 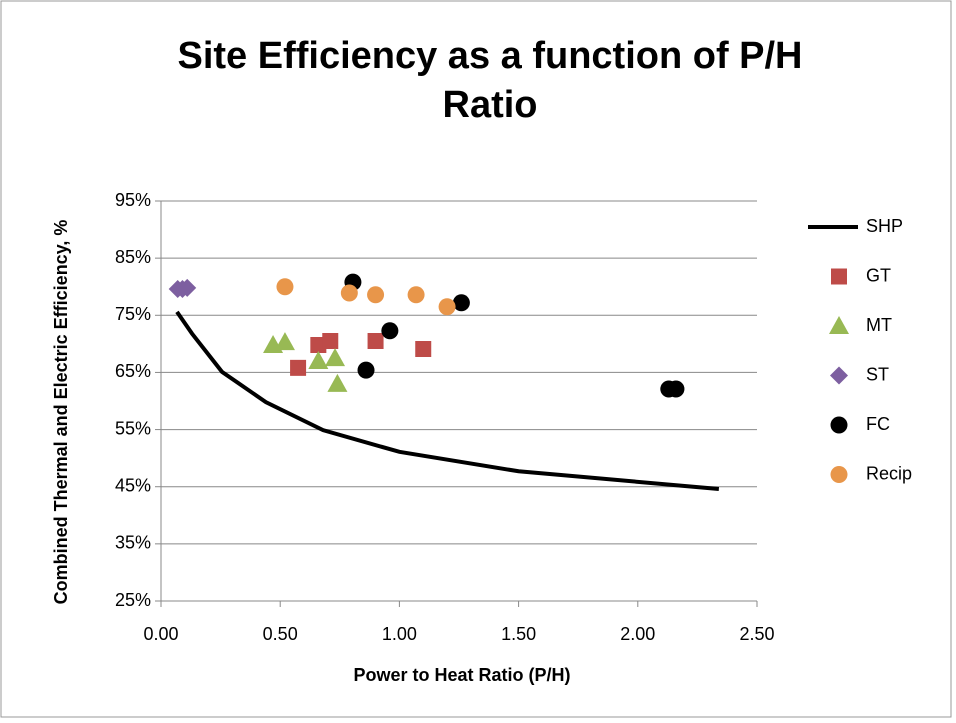 What do you see at coordinates (133, 257) in the screenshot?
I see `y-tick-label: 85%` at bounding box center [133, 257].